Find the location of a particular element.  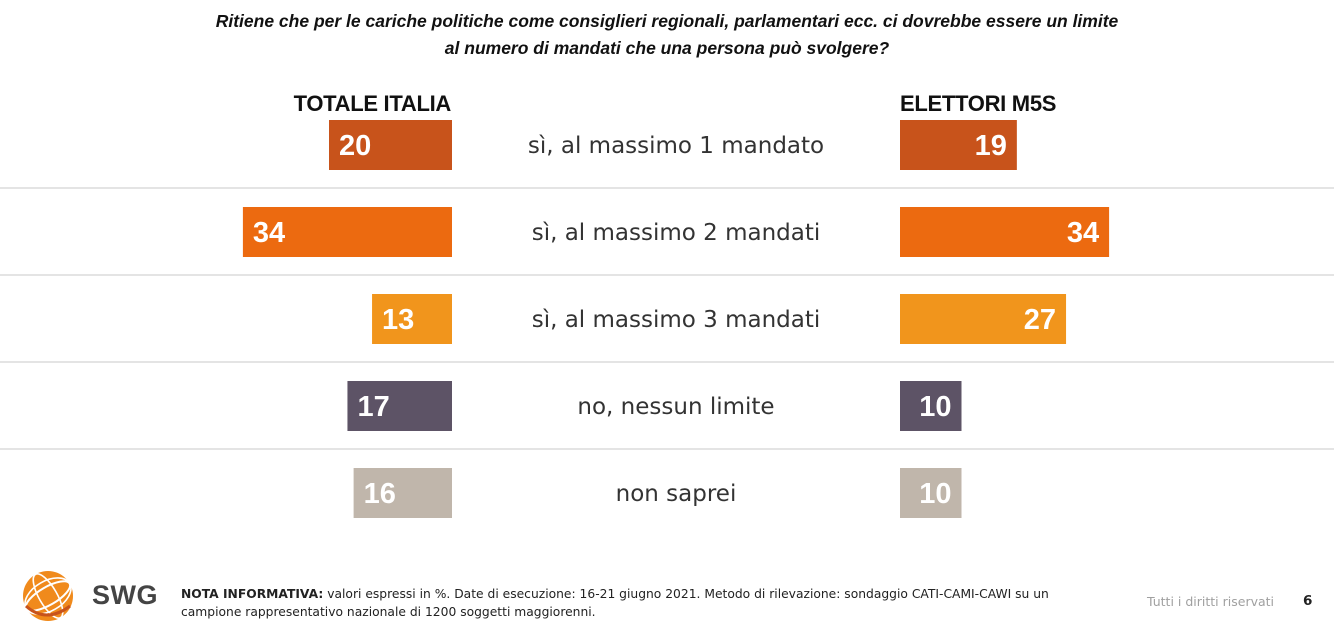

data-label-elettori-m5s: 27 is located at coordinates (1040, 320).